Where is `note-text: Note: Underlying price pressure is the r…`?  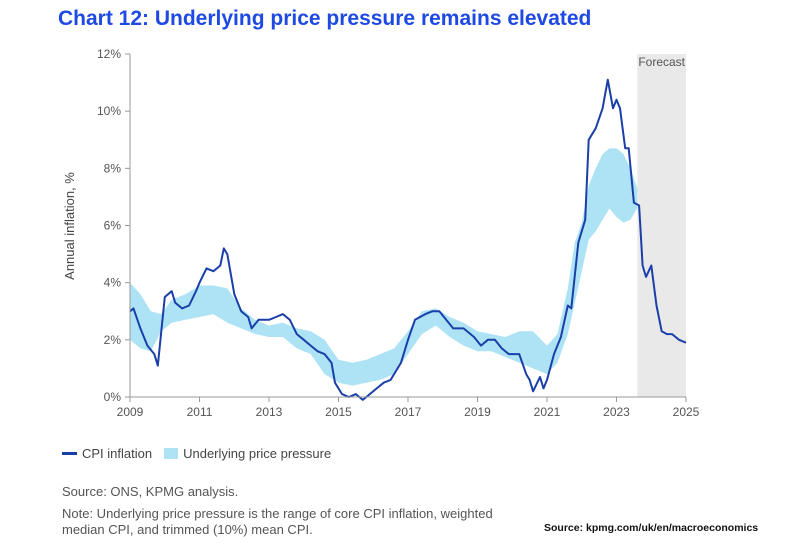 note-text: Note: Underlying price pressure is the r… is located at coordinates (277, 521).